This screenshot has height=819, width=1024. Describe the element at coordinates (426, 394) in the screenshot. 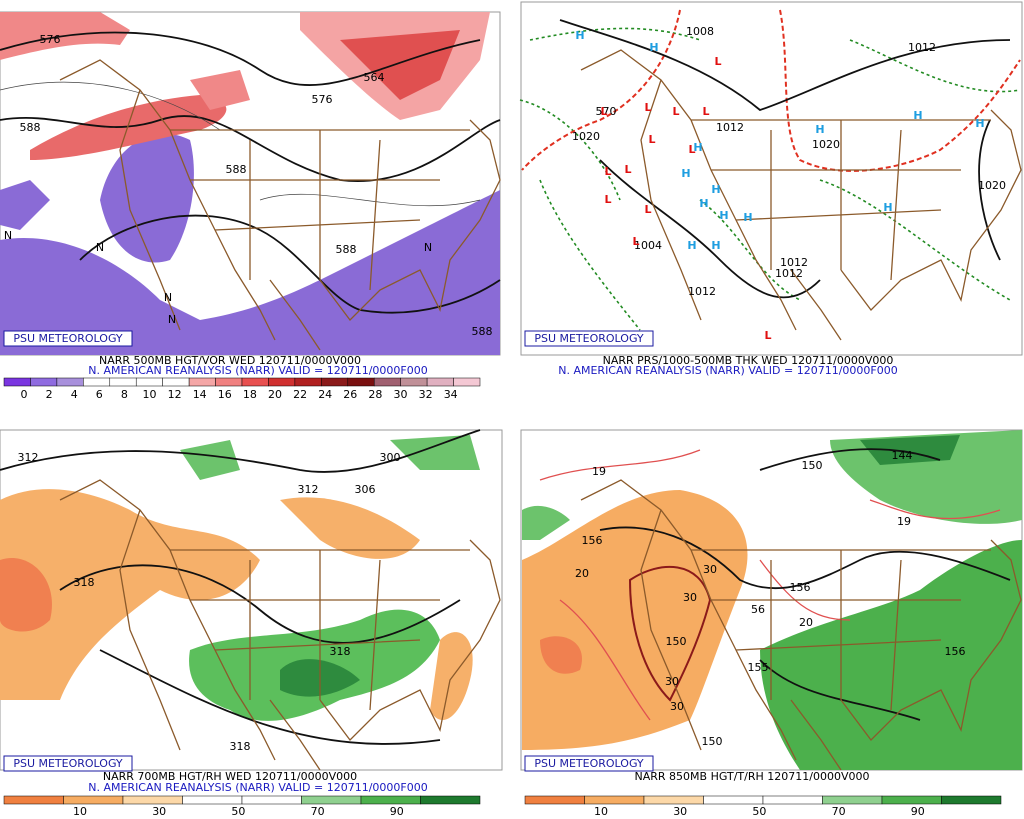

I see `colorbar-tick-label: 32` at that location.